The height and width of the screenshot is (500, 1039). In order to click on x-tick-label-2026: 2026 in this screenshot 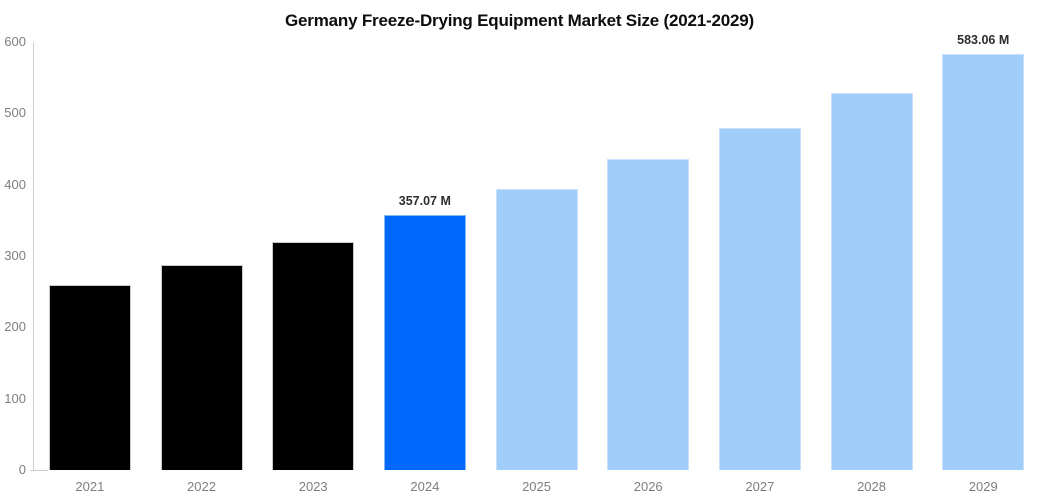, I will do `click(648, 486)`.